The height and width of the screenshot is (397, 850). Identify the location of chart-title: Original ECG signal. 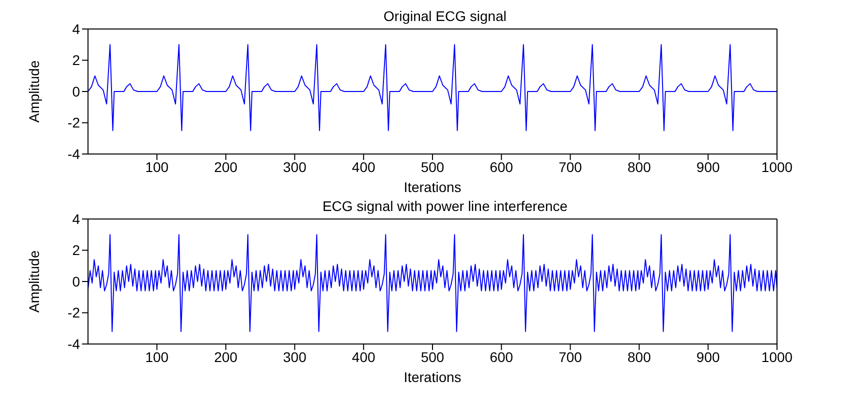
(445, 16).